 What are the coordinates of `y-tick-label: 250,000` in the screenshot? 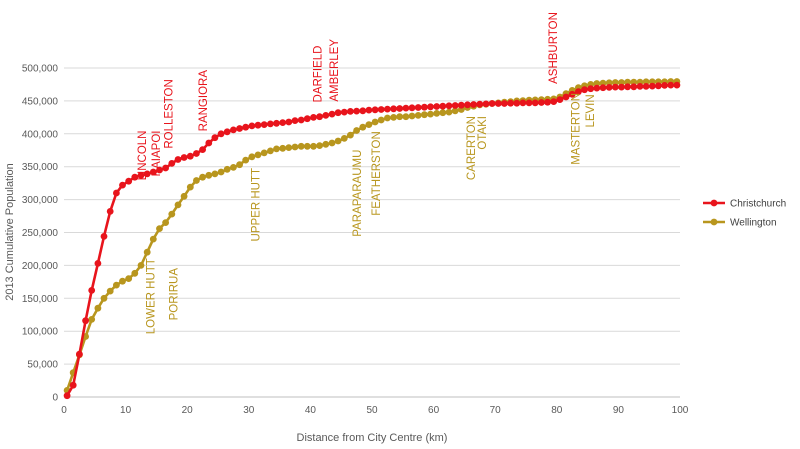 It's located at (40, 233).